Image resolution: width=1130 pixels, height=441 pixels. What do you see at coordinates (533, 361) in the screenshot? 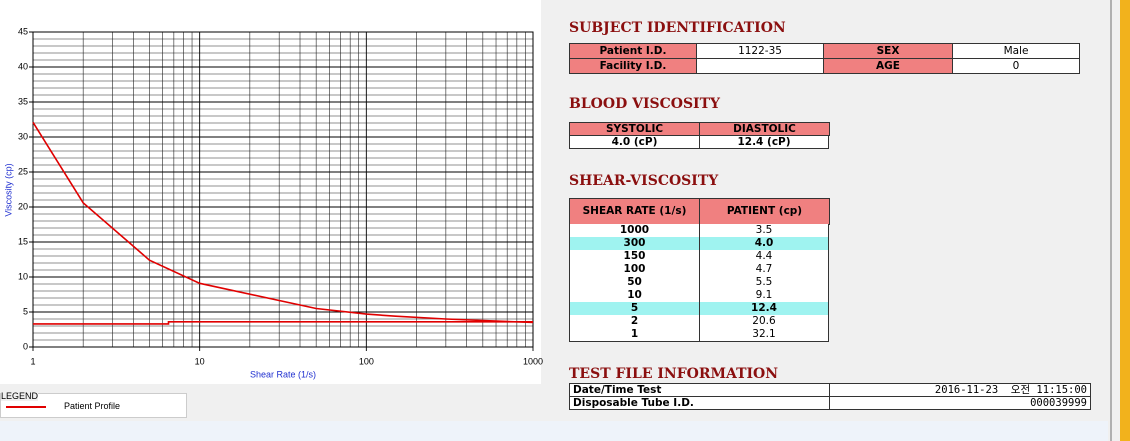
I see `x-tick-label: 1000` at bounding box center [533, 361].